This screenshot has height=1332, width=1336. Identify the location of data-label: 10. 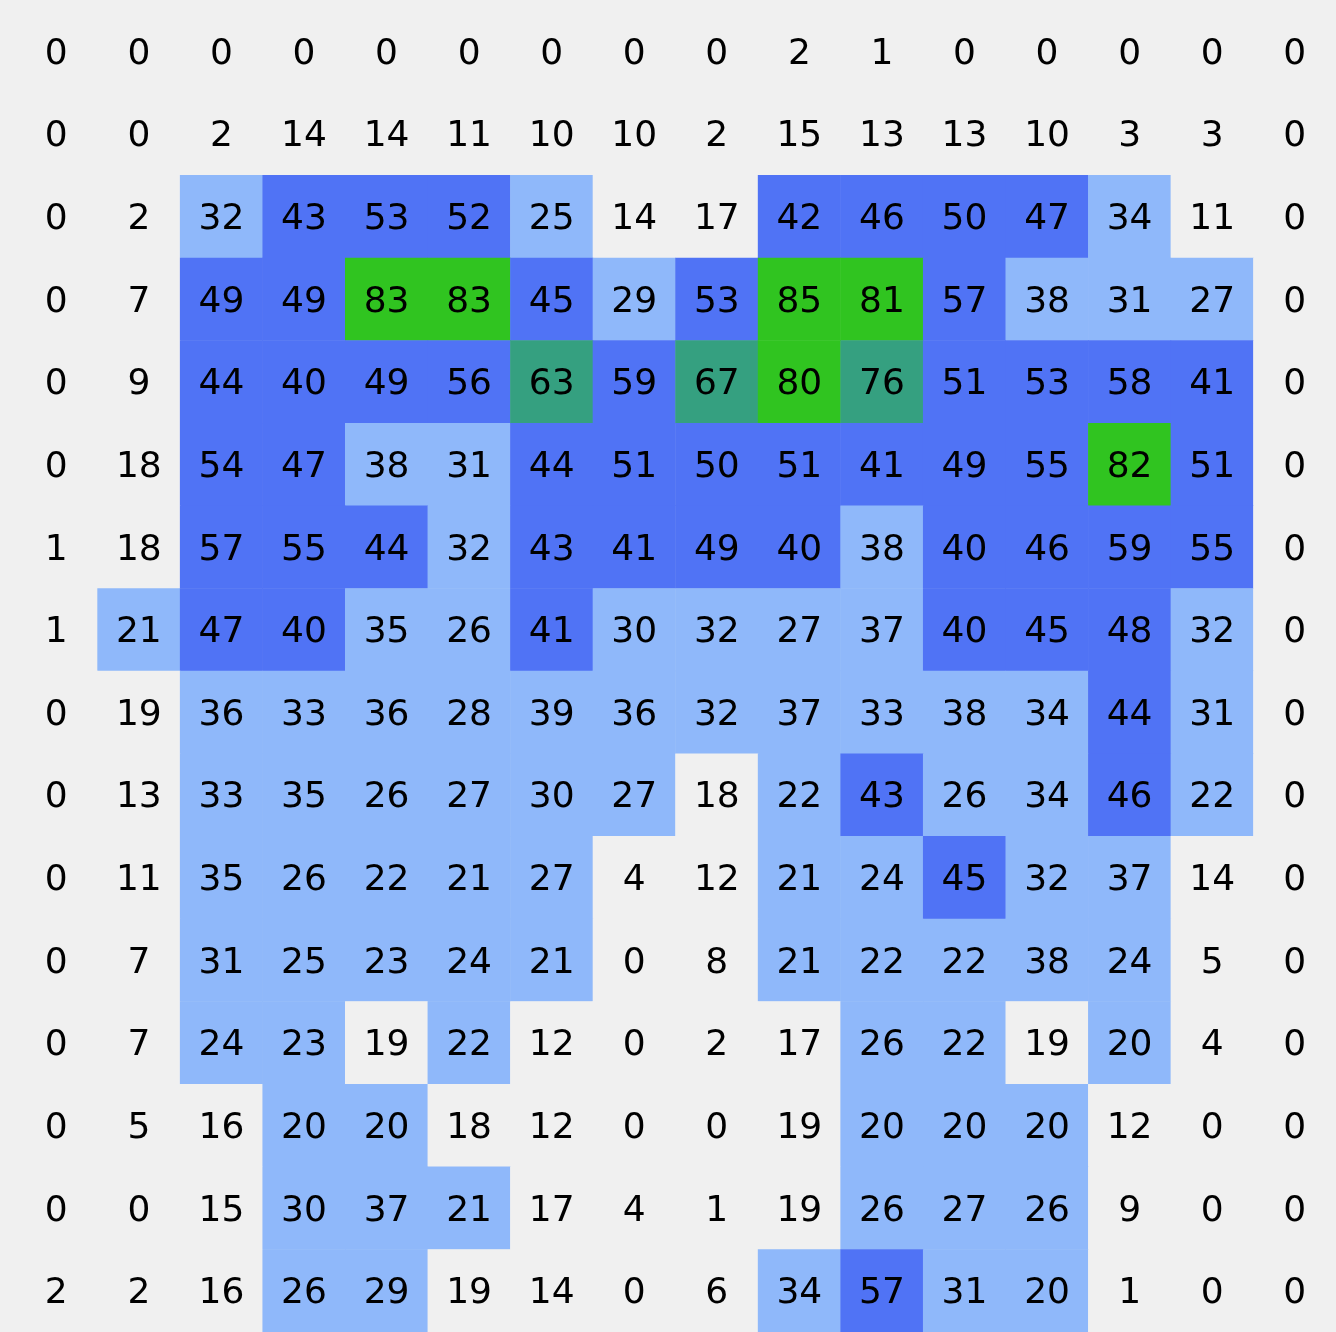
(1047, 134).